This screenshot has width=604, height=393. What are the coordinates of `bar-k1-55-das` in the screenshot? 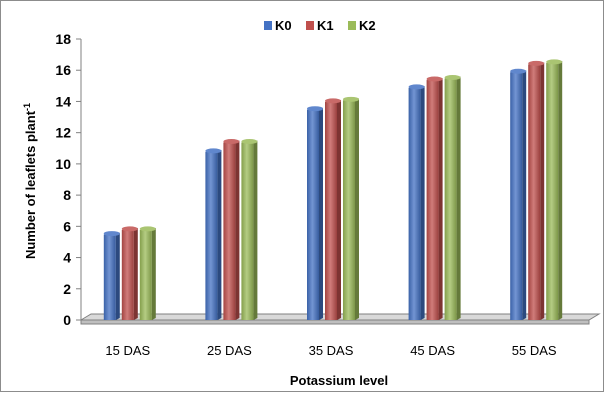 It's located at (536, 190).